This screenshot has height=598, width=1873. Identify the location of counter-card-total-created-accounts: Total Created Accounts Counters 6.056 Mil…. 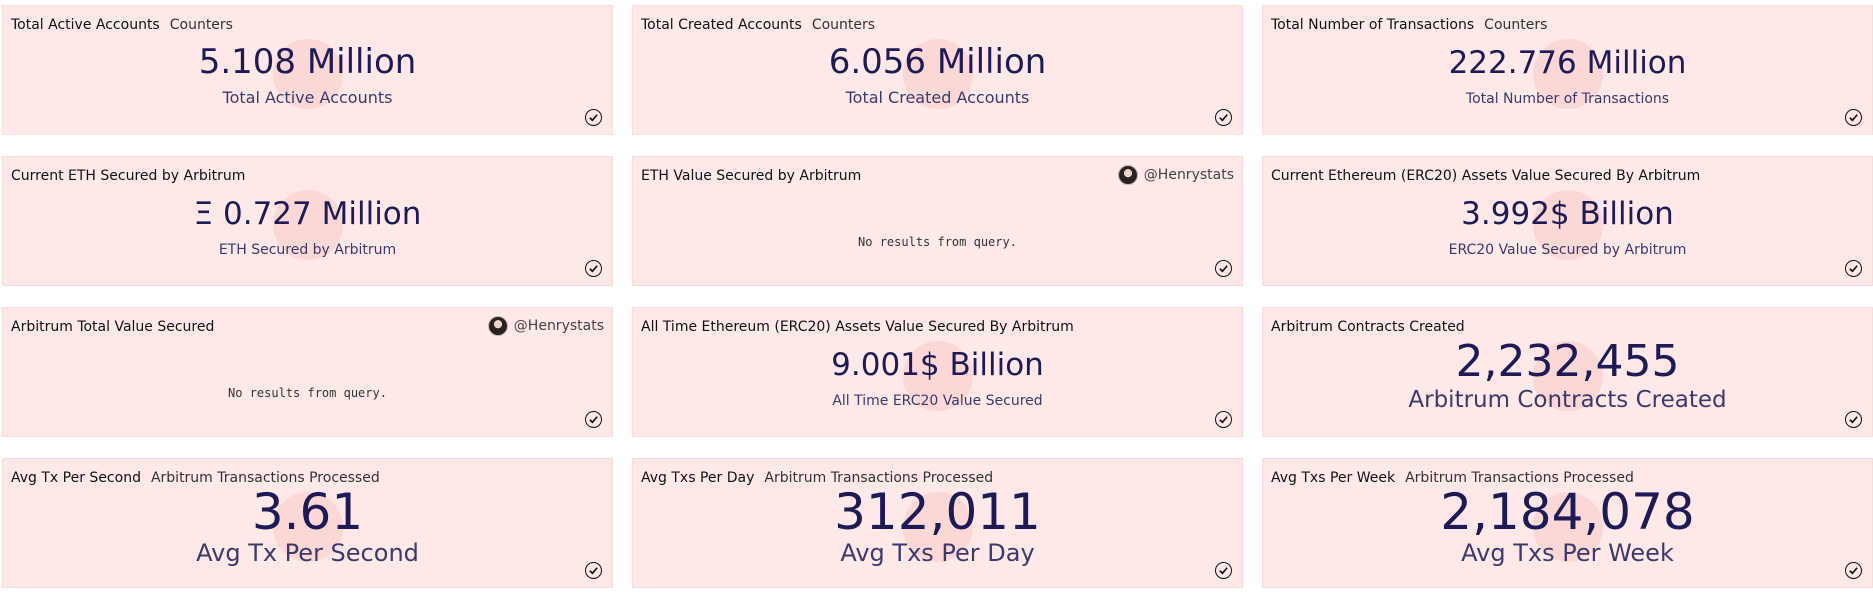
(937, 70).